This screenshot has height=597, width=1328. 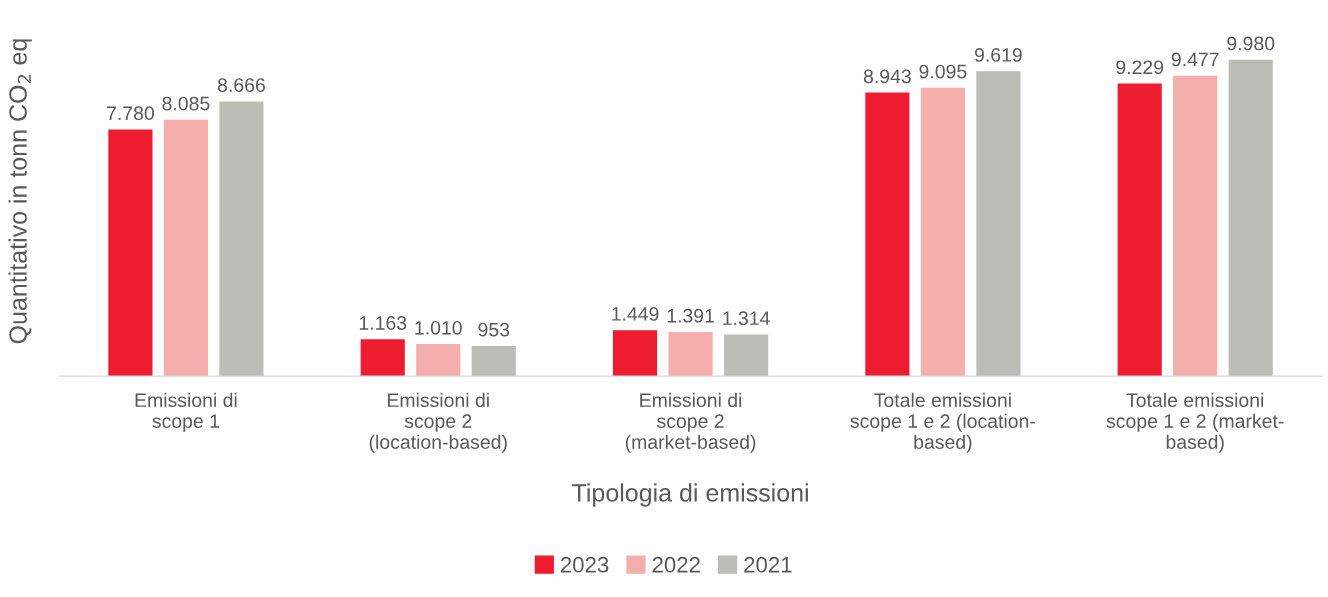 What do you see at coordinates (186, 103) in the screenshot?
I see `data-label: 8.085` at bounding box center [186, 103].